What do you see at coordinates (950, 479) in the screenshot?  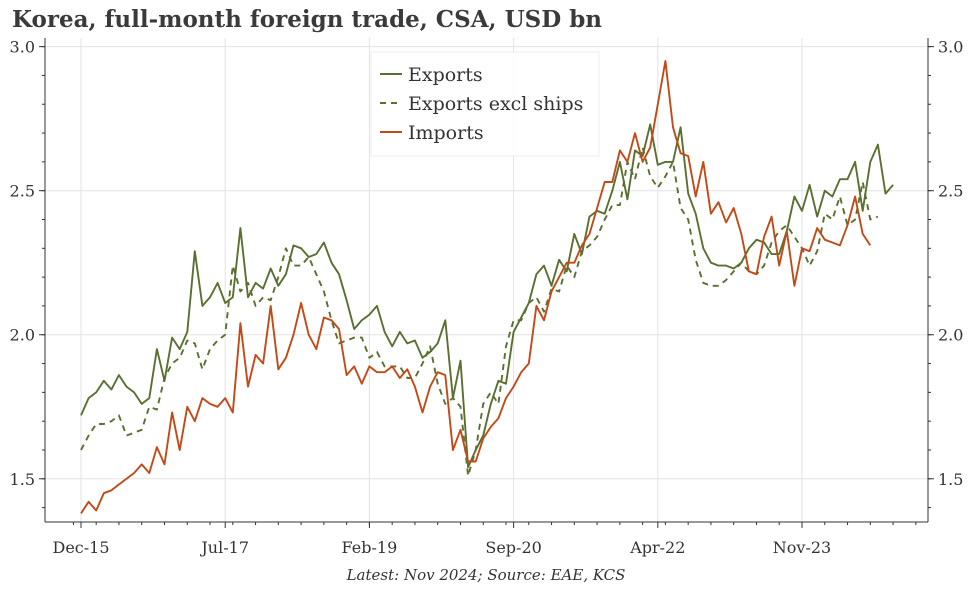 I see `y-tick-label-right: 1.5` at bounding box center [950, 479].